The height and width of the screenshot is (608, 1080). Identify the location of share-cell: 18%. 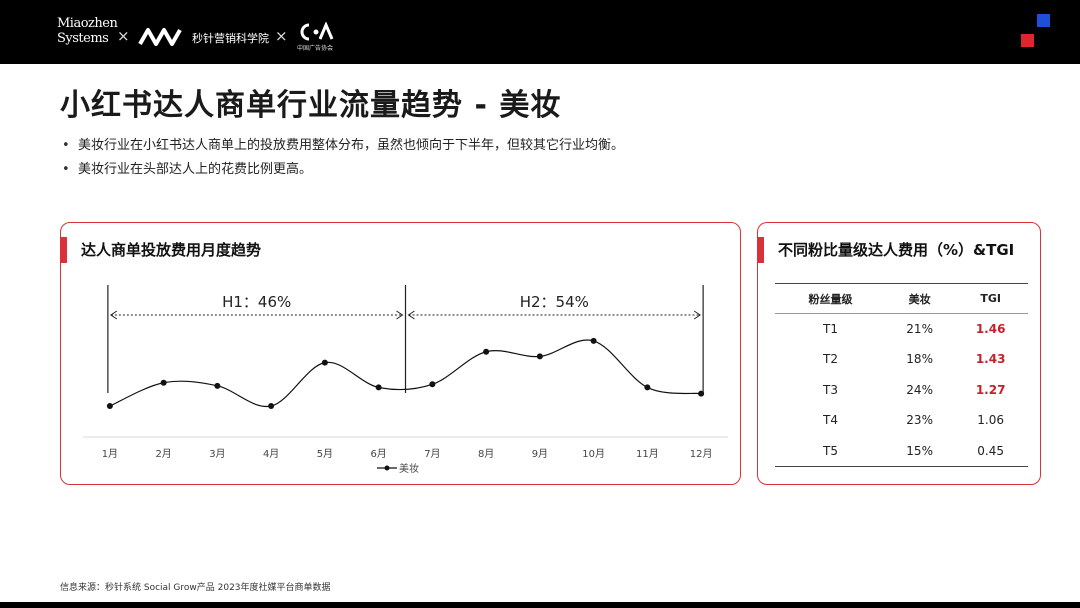
(919, 359).